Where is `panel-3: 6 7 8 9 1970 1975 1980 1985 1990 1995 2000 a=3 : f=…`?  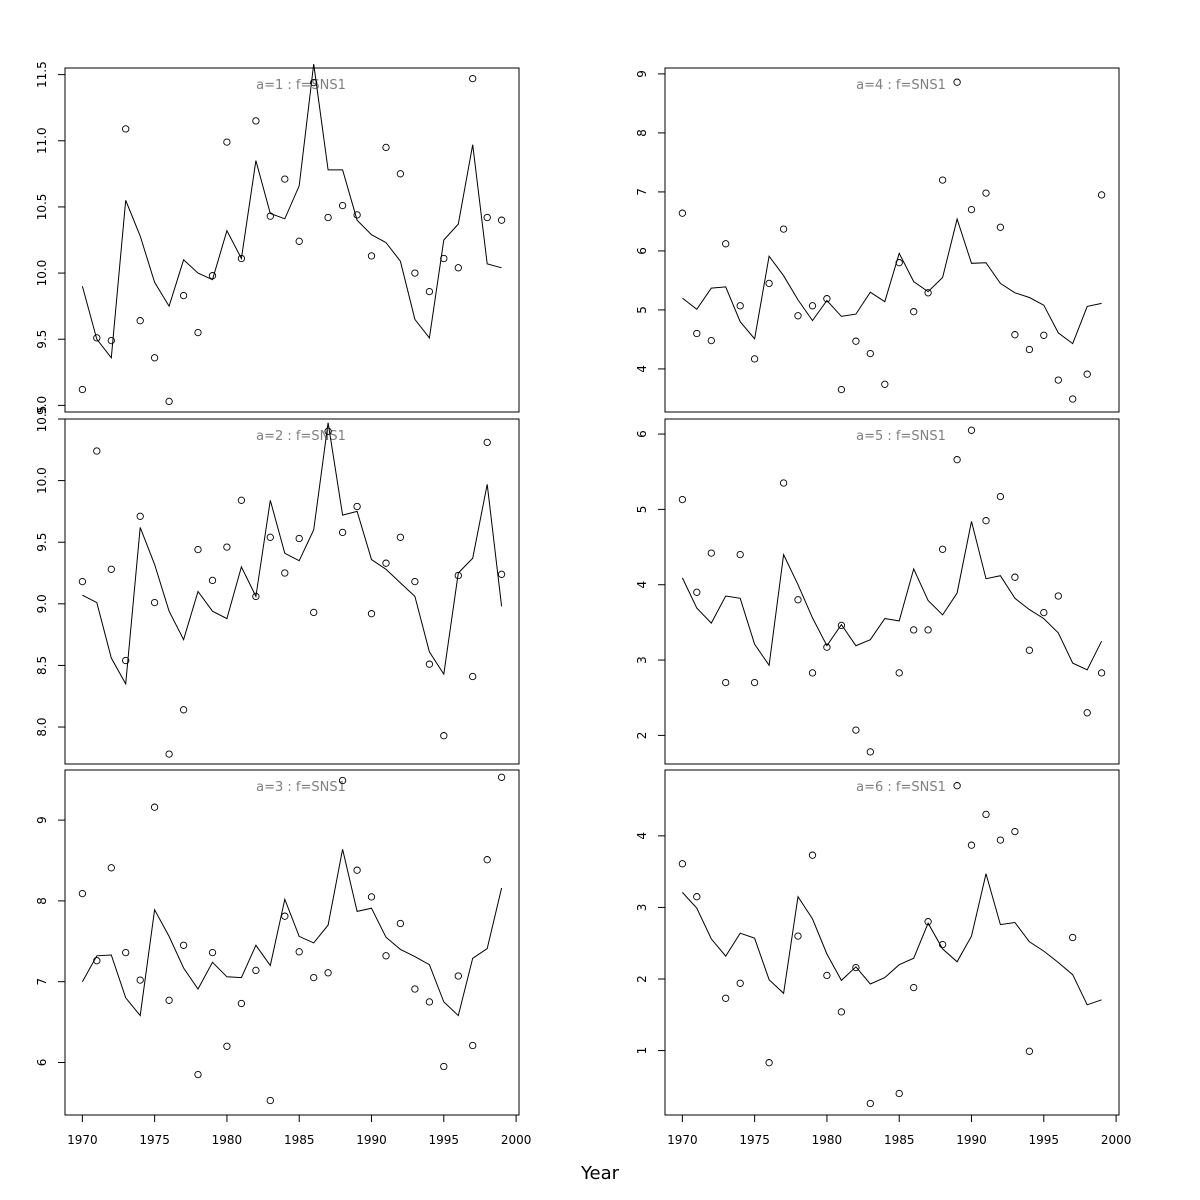
panel-3: 6 7 8 9 1970 1975 1980 1985 1990 1995 2000 a=3 : f=… is located at coordinates (283, 958).